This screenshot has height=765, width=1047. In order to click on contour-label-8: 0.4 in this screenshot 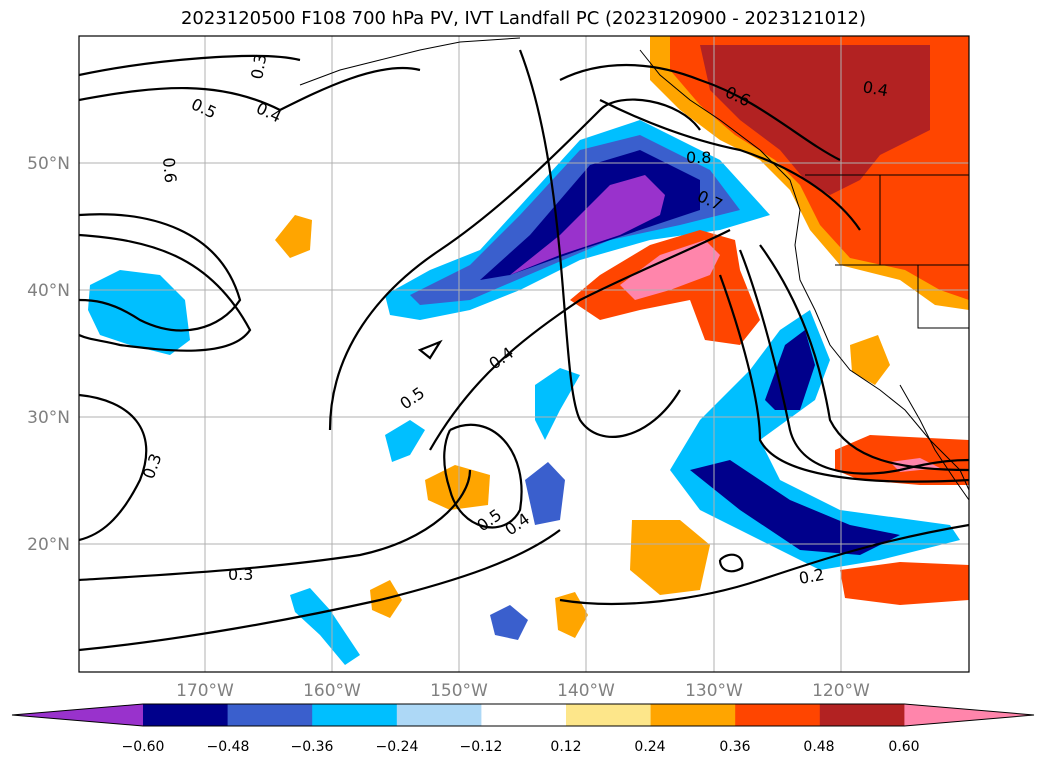, I will do `click(875, 88)`.